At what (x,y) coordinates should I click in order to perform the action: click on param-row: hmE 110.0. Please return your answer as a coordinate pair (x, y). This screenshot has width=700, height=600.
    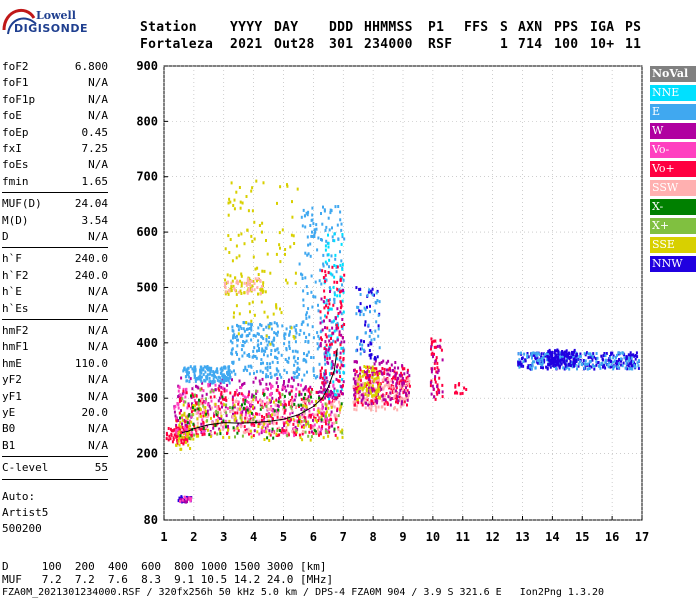
    Looking at the image, I should click on (55, 364).